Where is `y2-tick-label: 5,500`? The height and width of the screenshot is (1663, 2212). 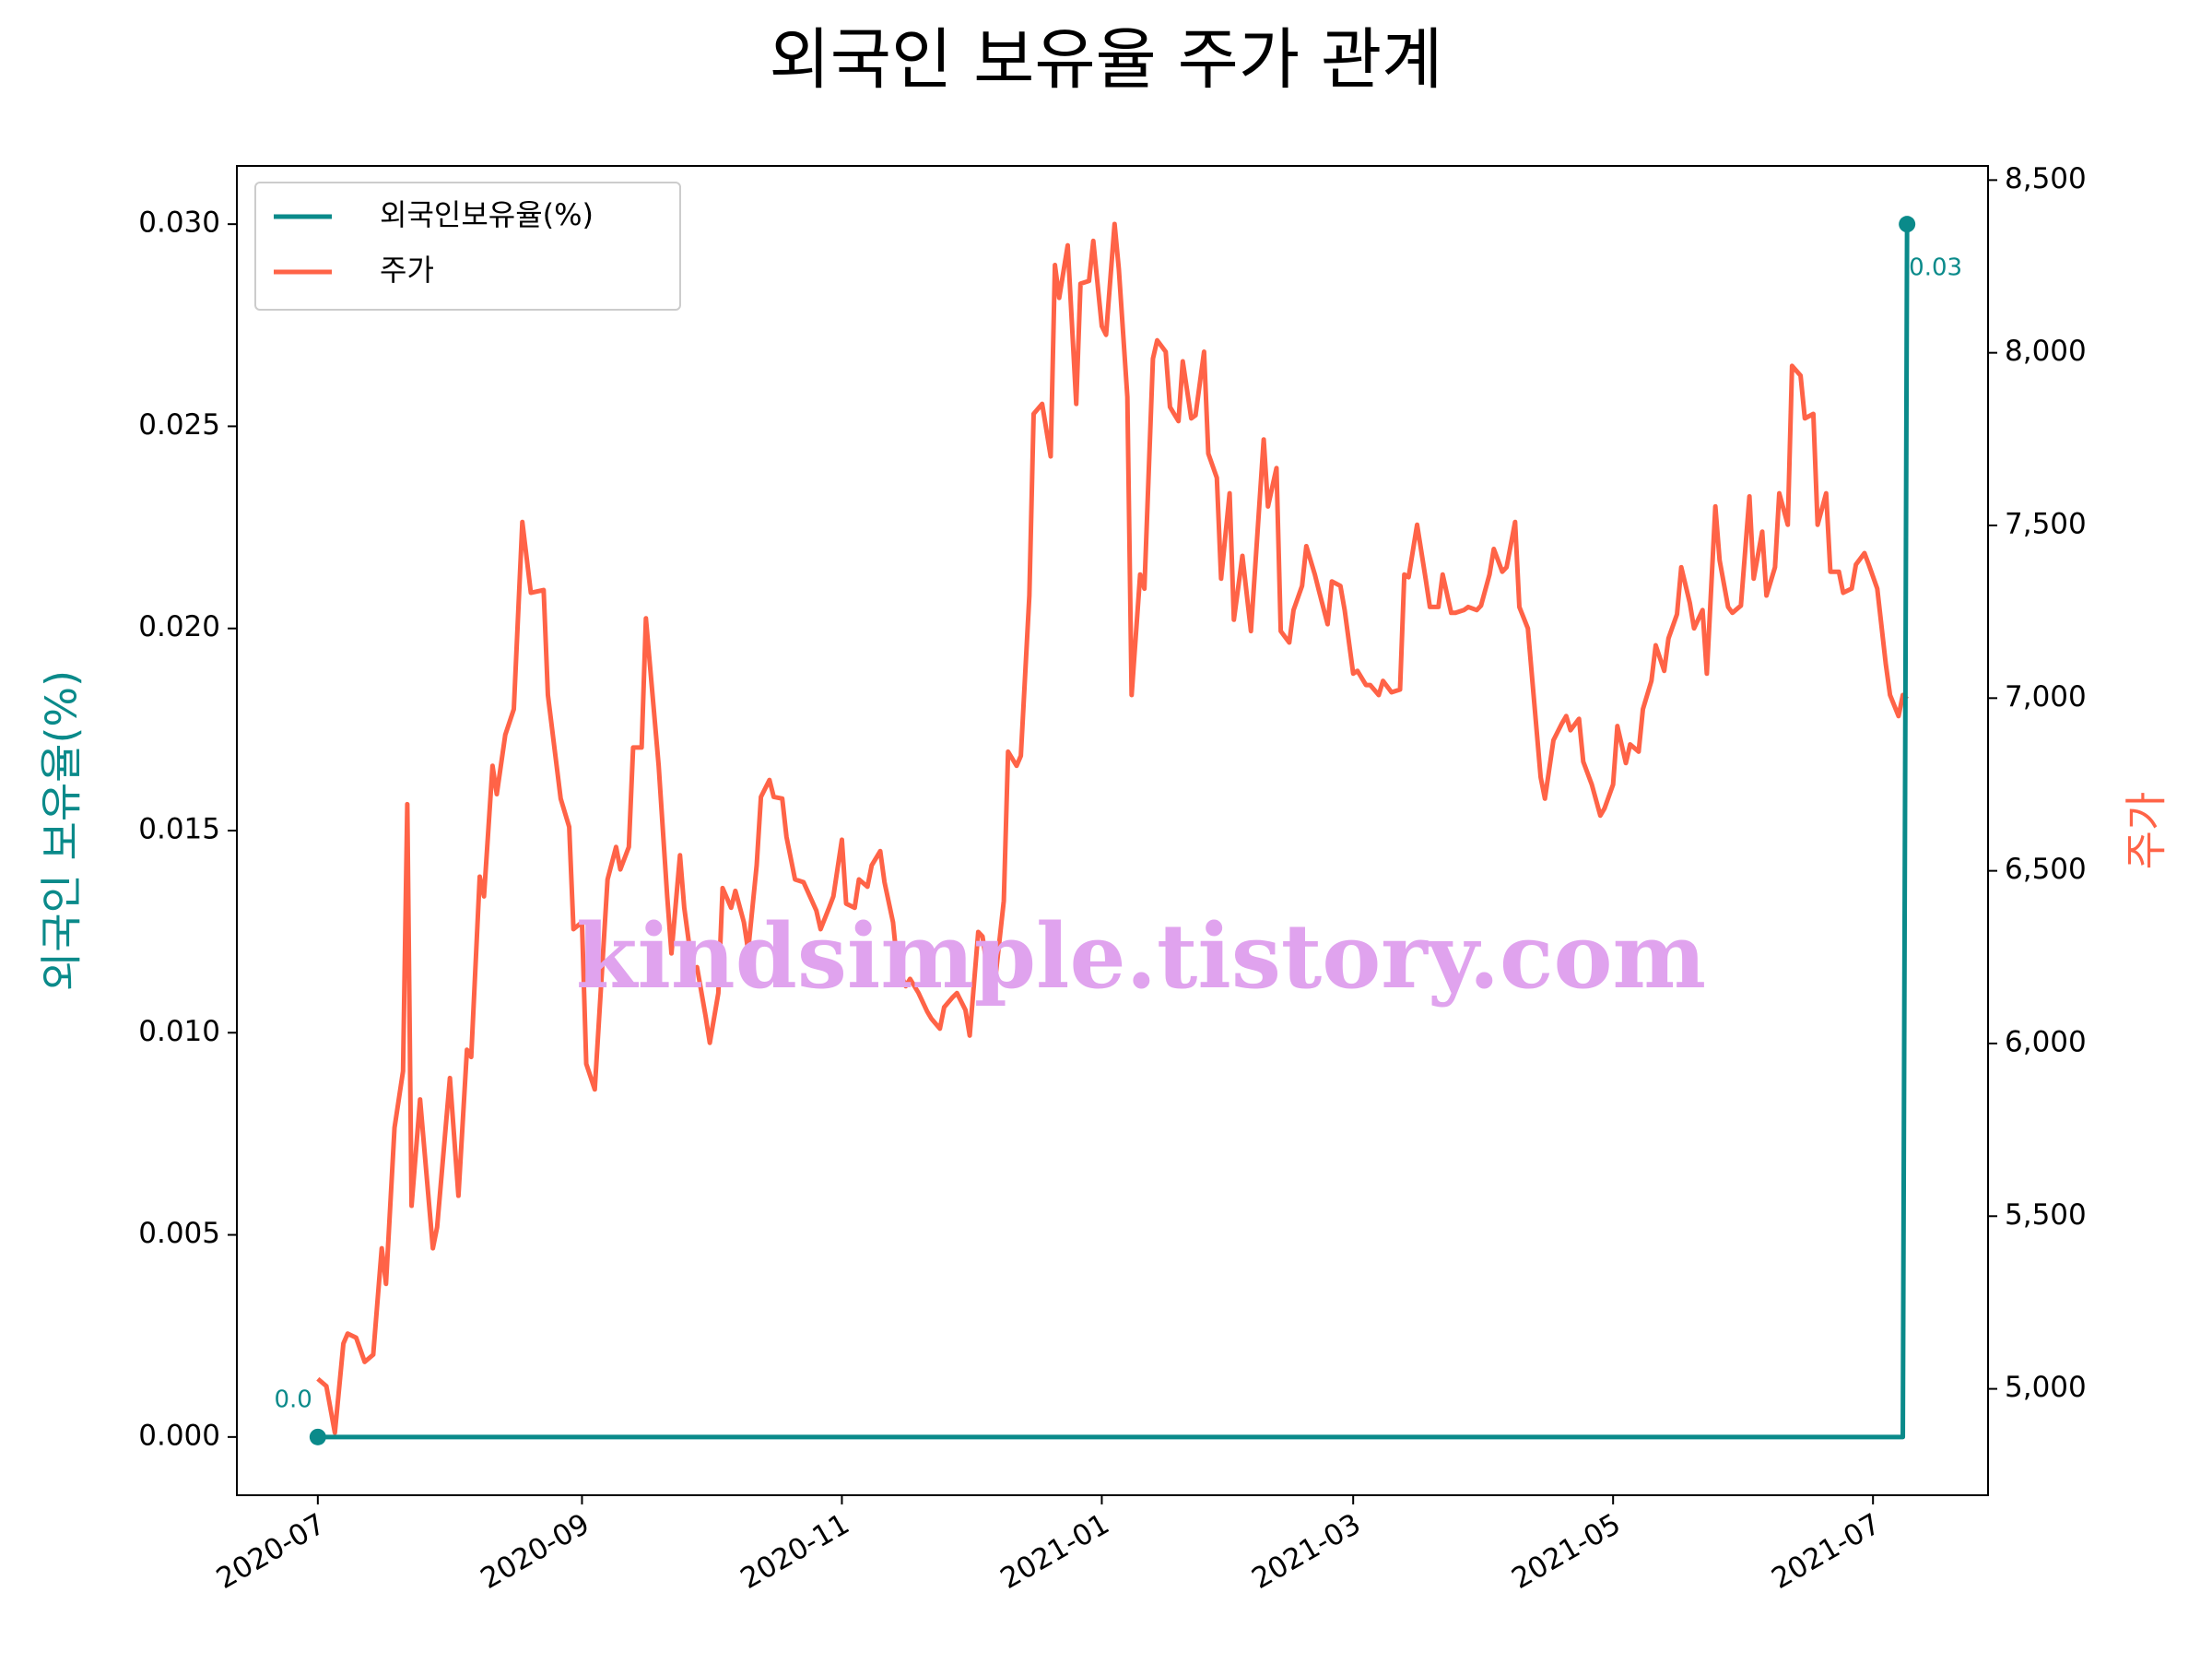
y2-tick-label: 5,500 is located at coordinates (2046, 1215).